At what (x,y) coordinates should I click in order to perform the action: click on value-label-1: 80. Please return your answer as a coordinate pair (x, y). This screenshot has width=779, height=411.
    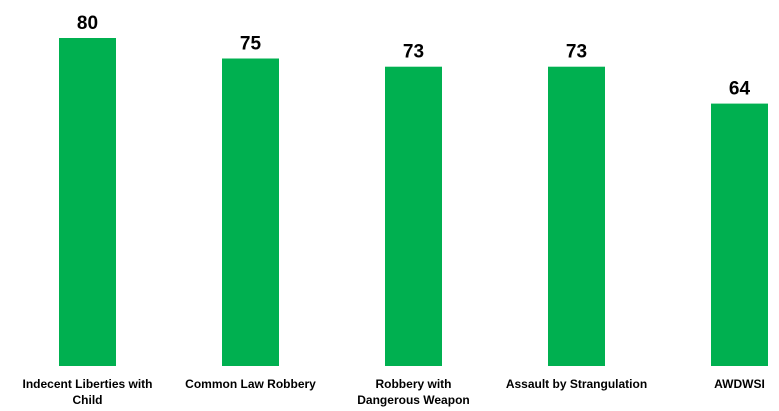
    Looking at the image, I should click on (87, 23).